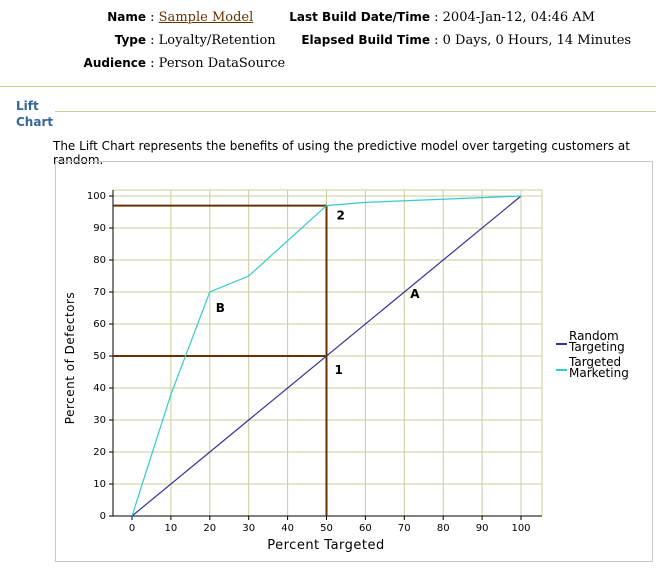 This screenshot has width=656, height=568. Describe the element at coordinates (99, 260) in the screenshot. I see `y-tick-label: 80` at that location.